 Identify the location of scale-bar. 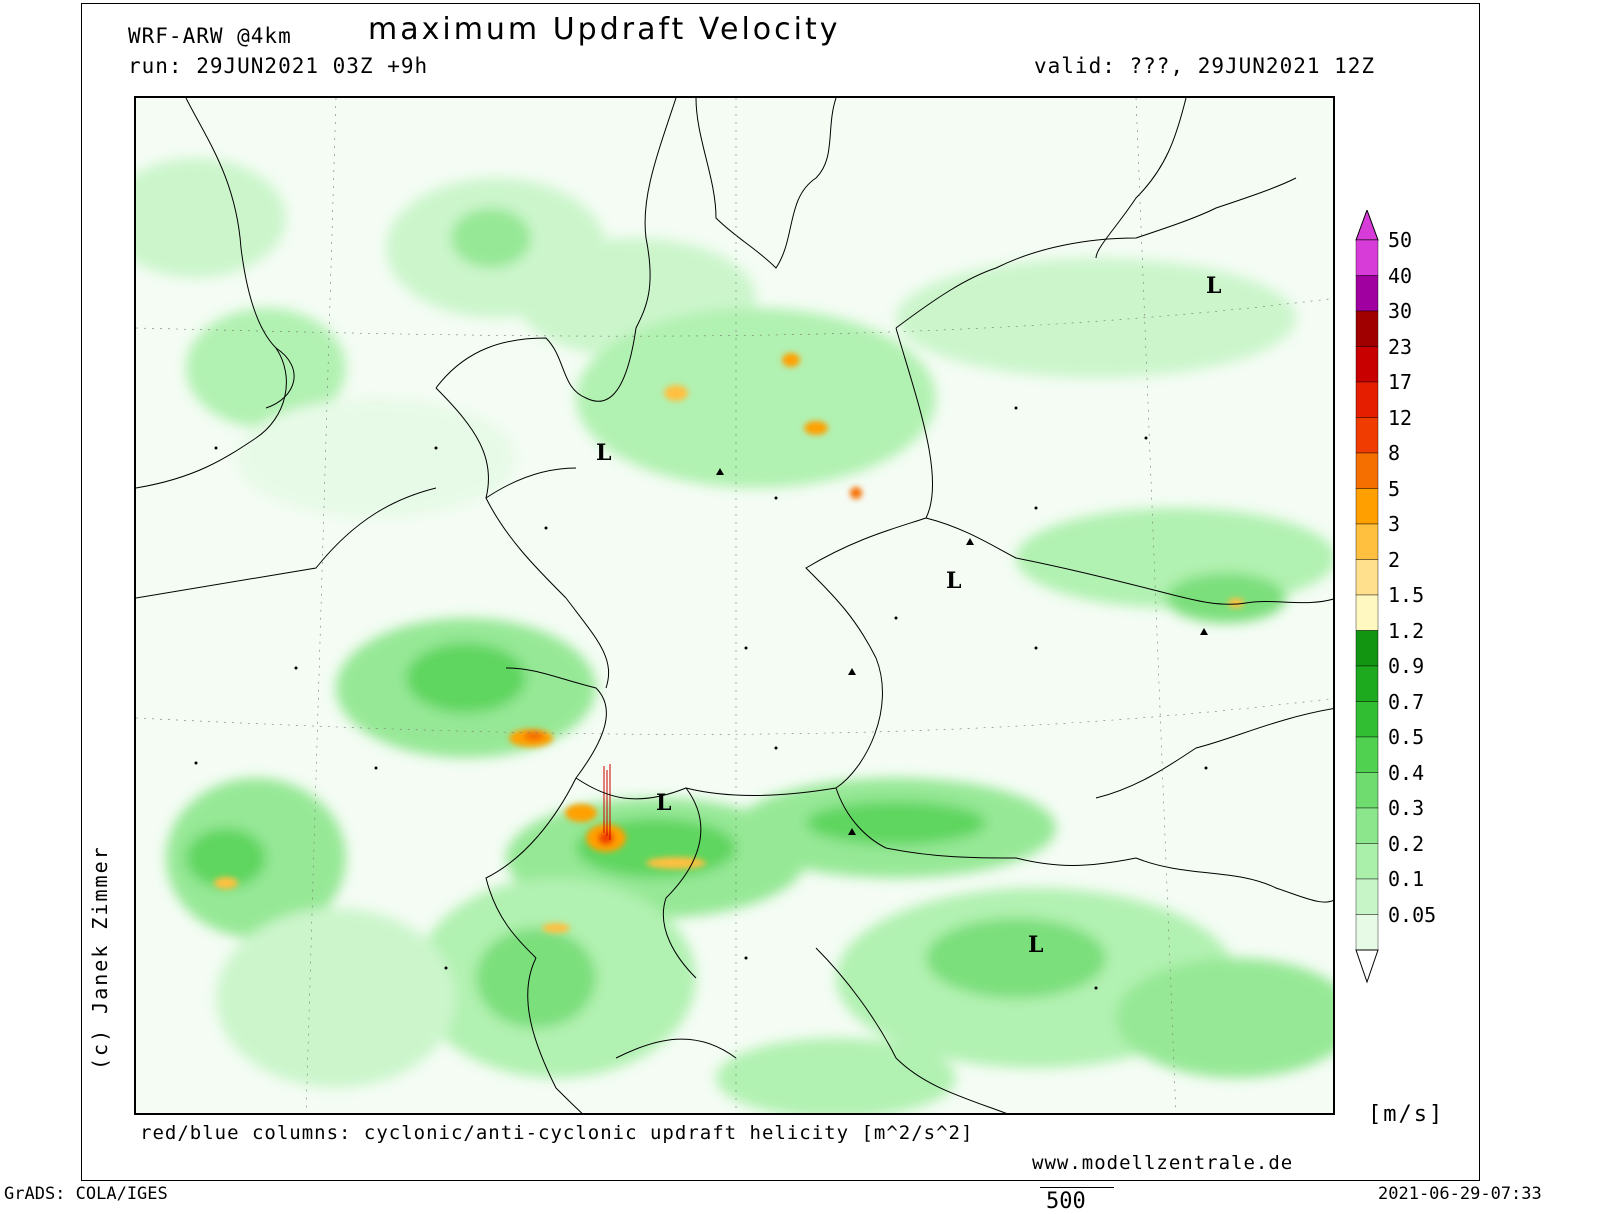
(1077, 1187).